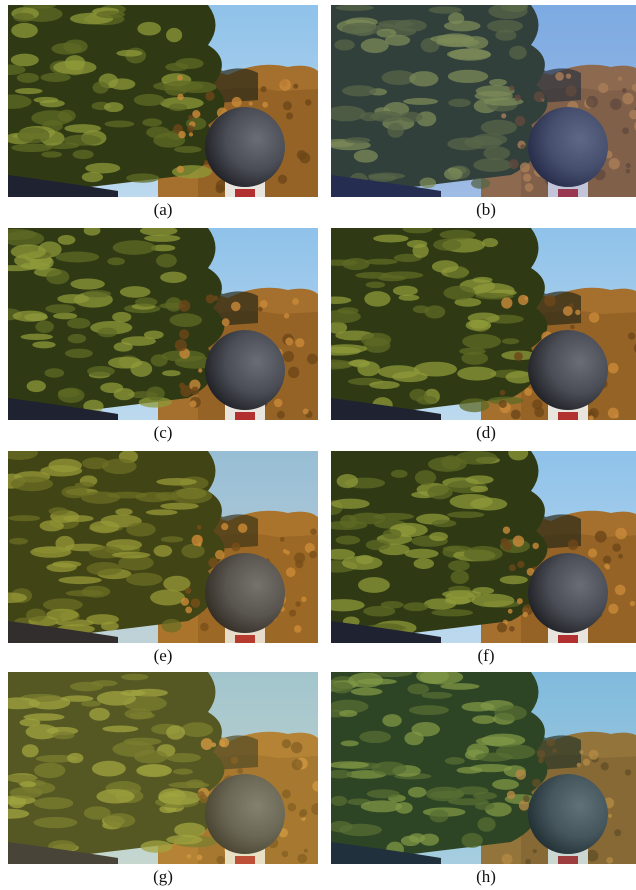  I want to click on panel-b: (b), so click(483, 114).